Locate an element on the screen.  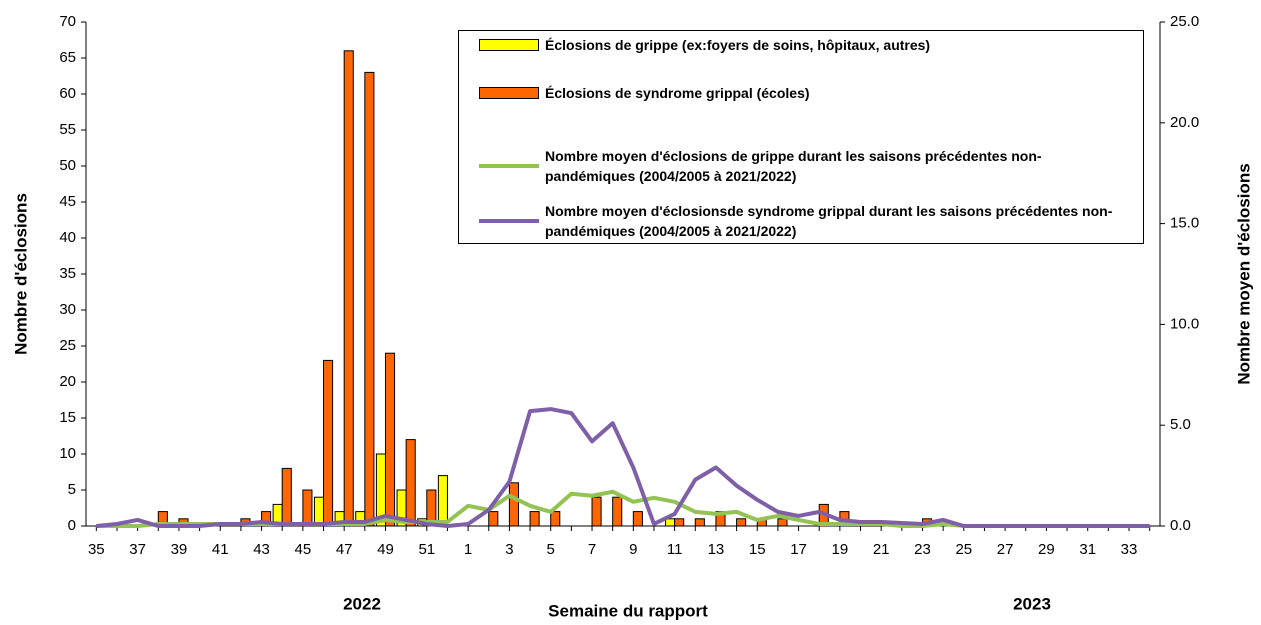
x-tick-label: 9 is located at coordinates (633, 549).